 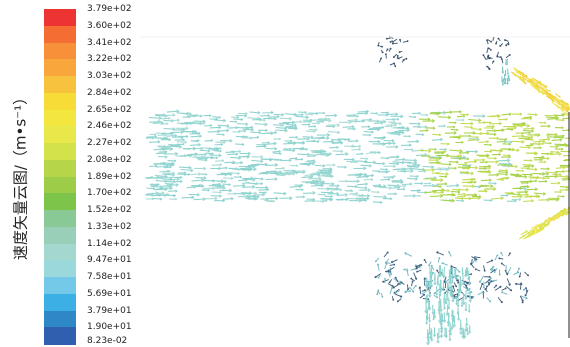 What do you see at coordinates (109, 243) in the screenshot?
I see `colorbar-level-label: 1.14e+02` at bounding box center [109, 243].